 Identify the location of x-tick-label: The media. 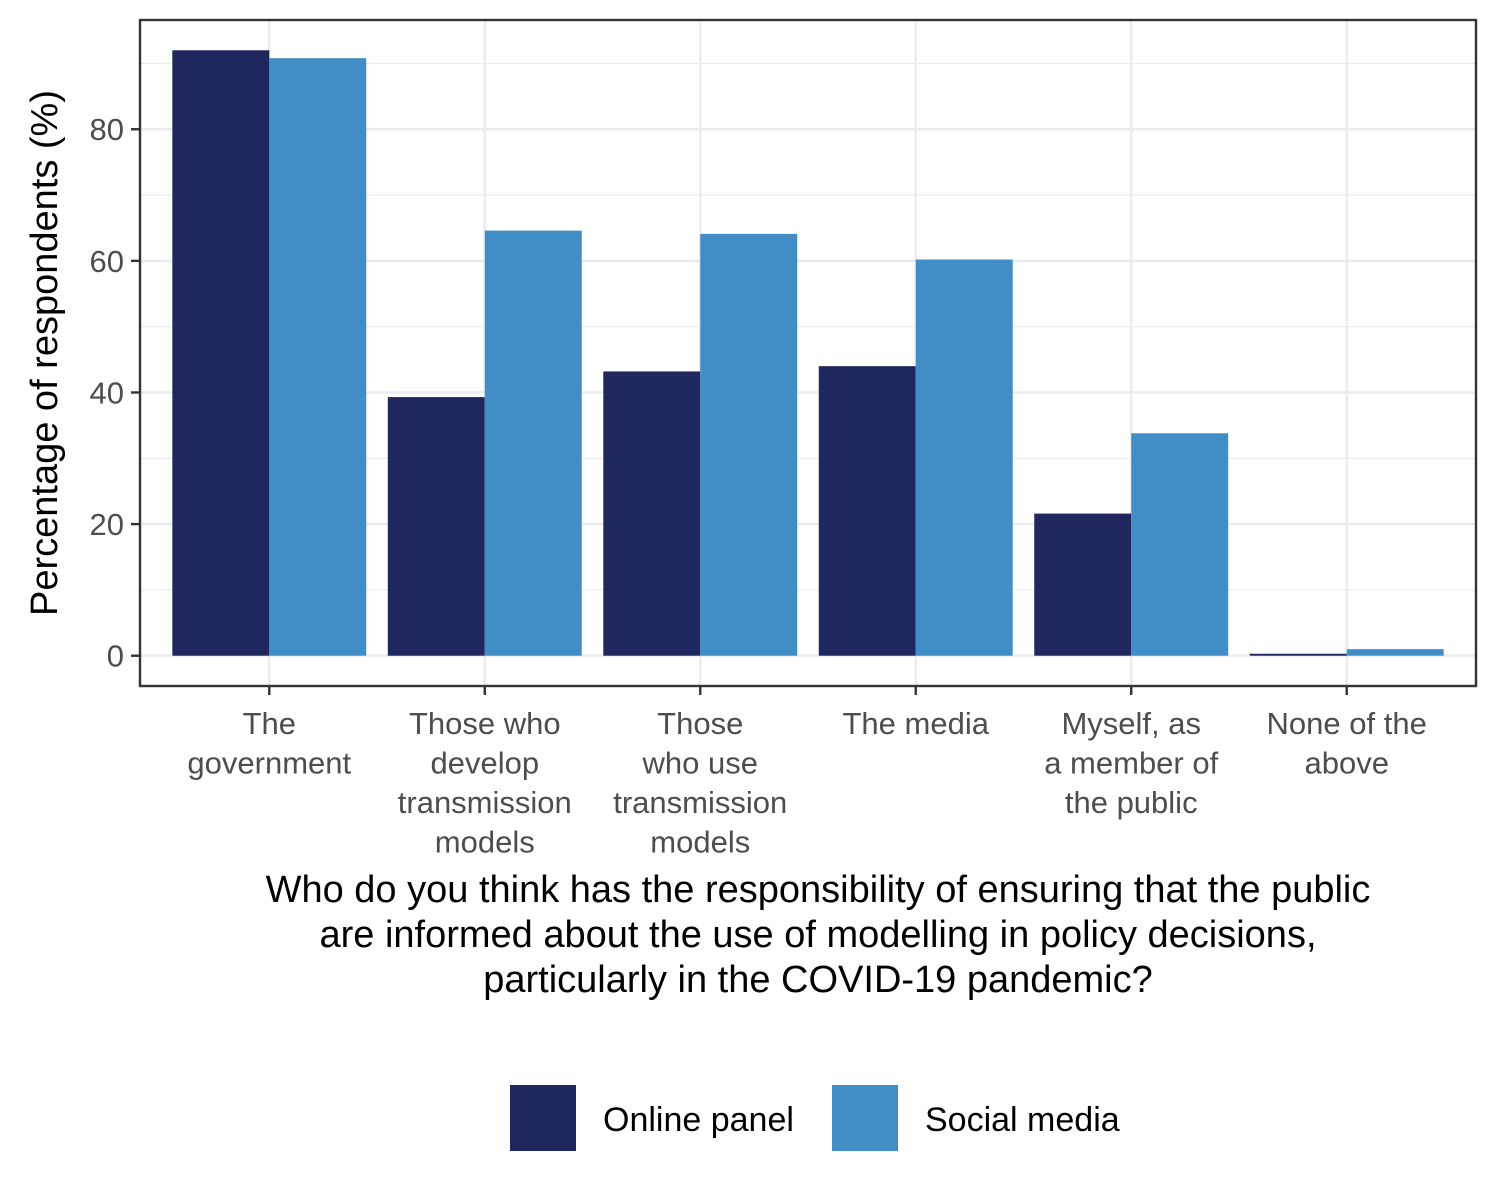
(916, 723).